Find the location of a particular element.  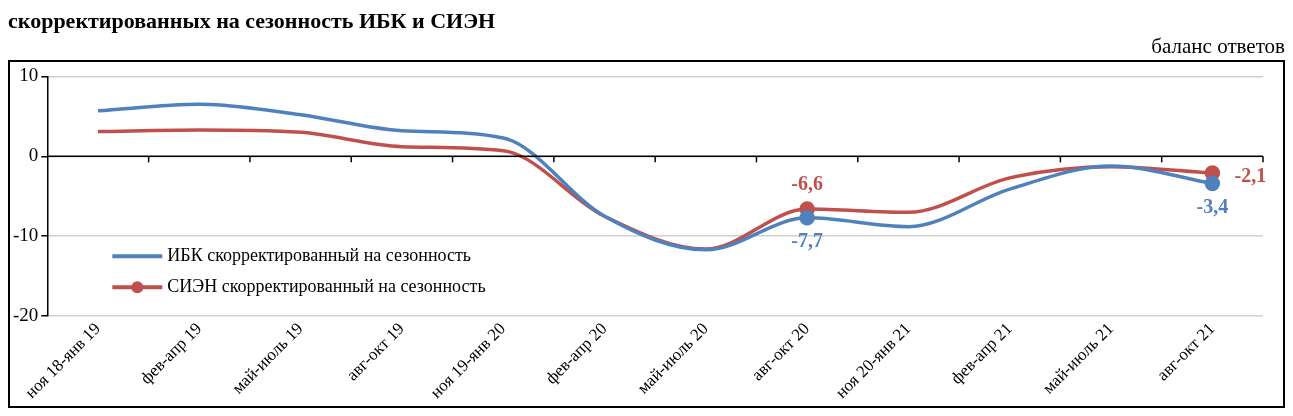

data-label: -2,1 is located at coordinates (1250, 175).